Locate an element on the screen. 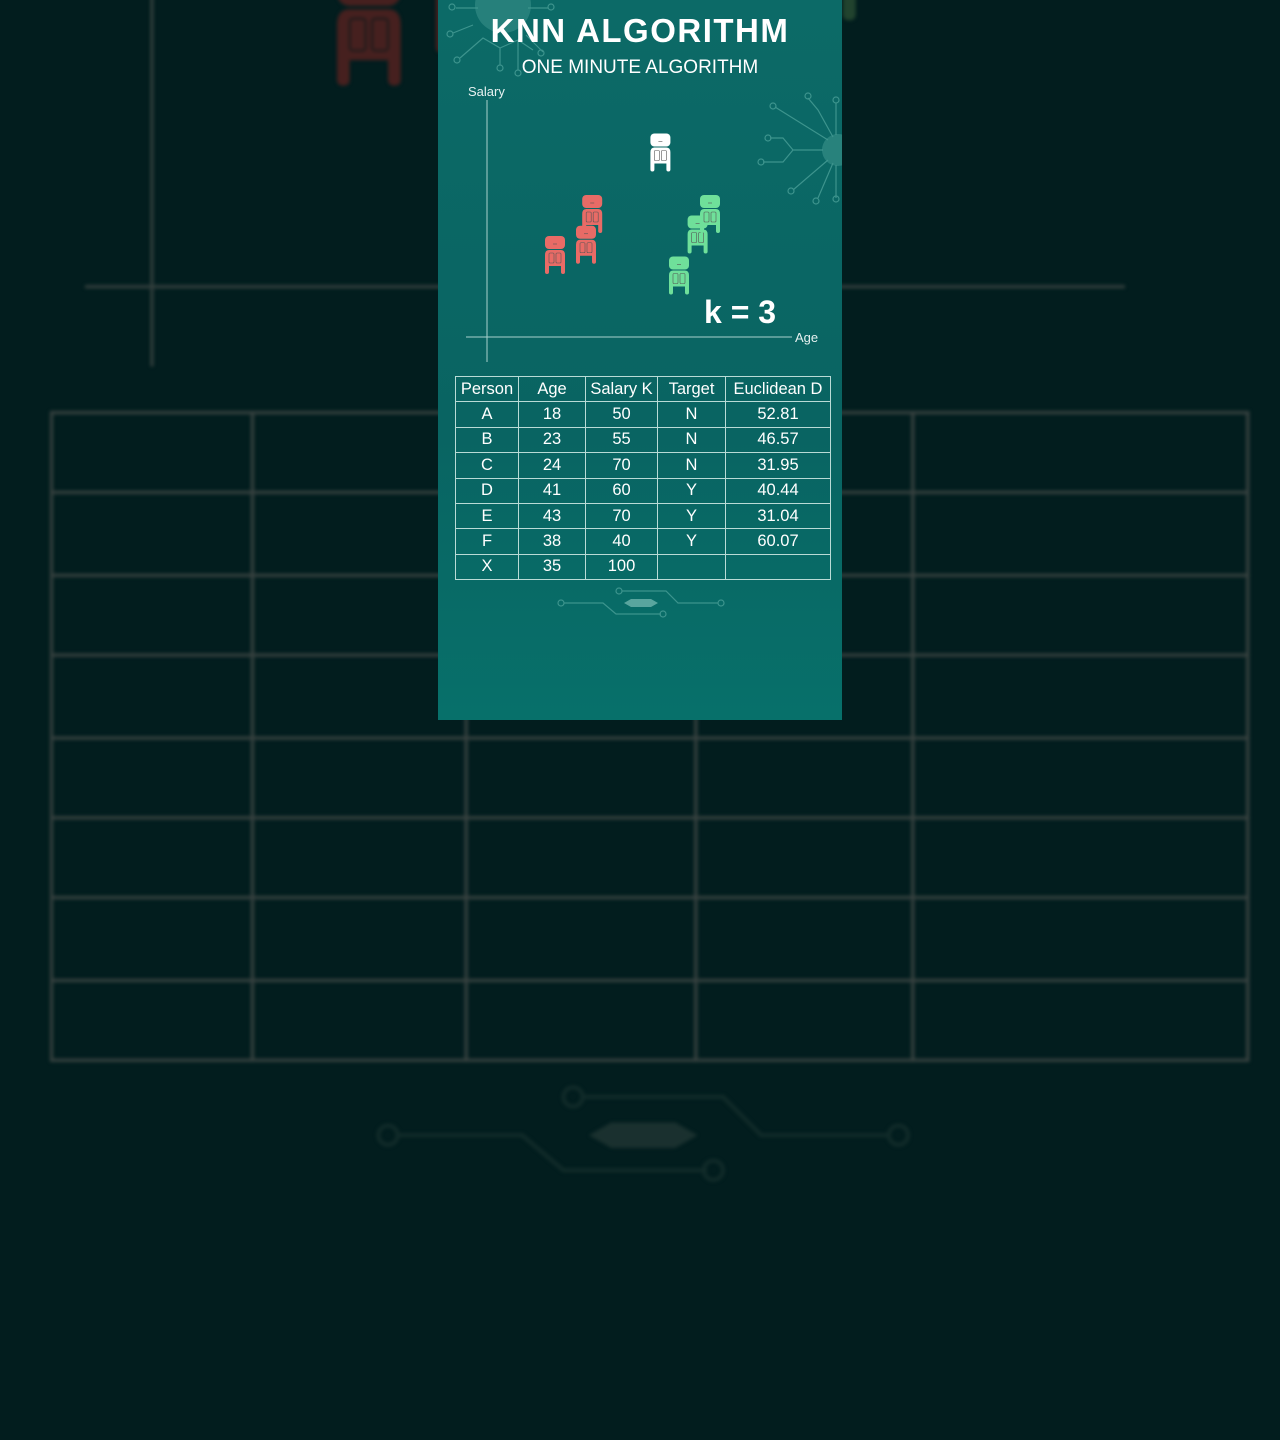 This screenshot has height=1440, width=1280. table-row: F 38 40 Y 60.07 is located at coordinates (643, 541).